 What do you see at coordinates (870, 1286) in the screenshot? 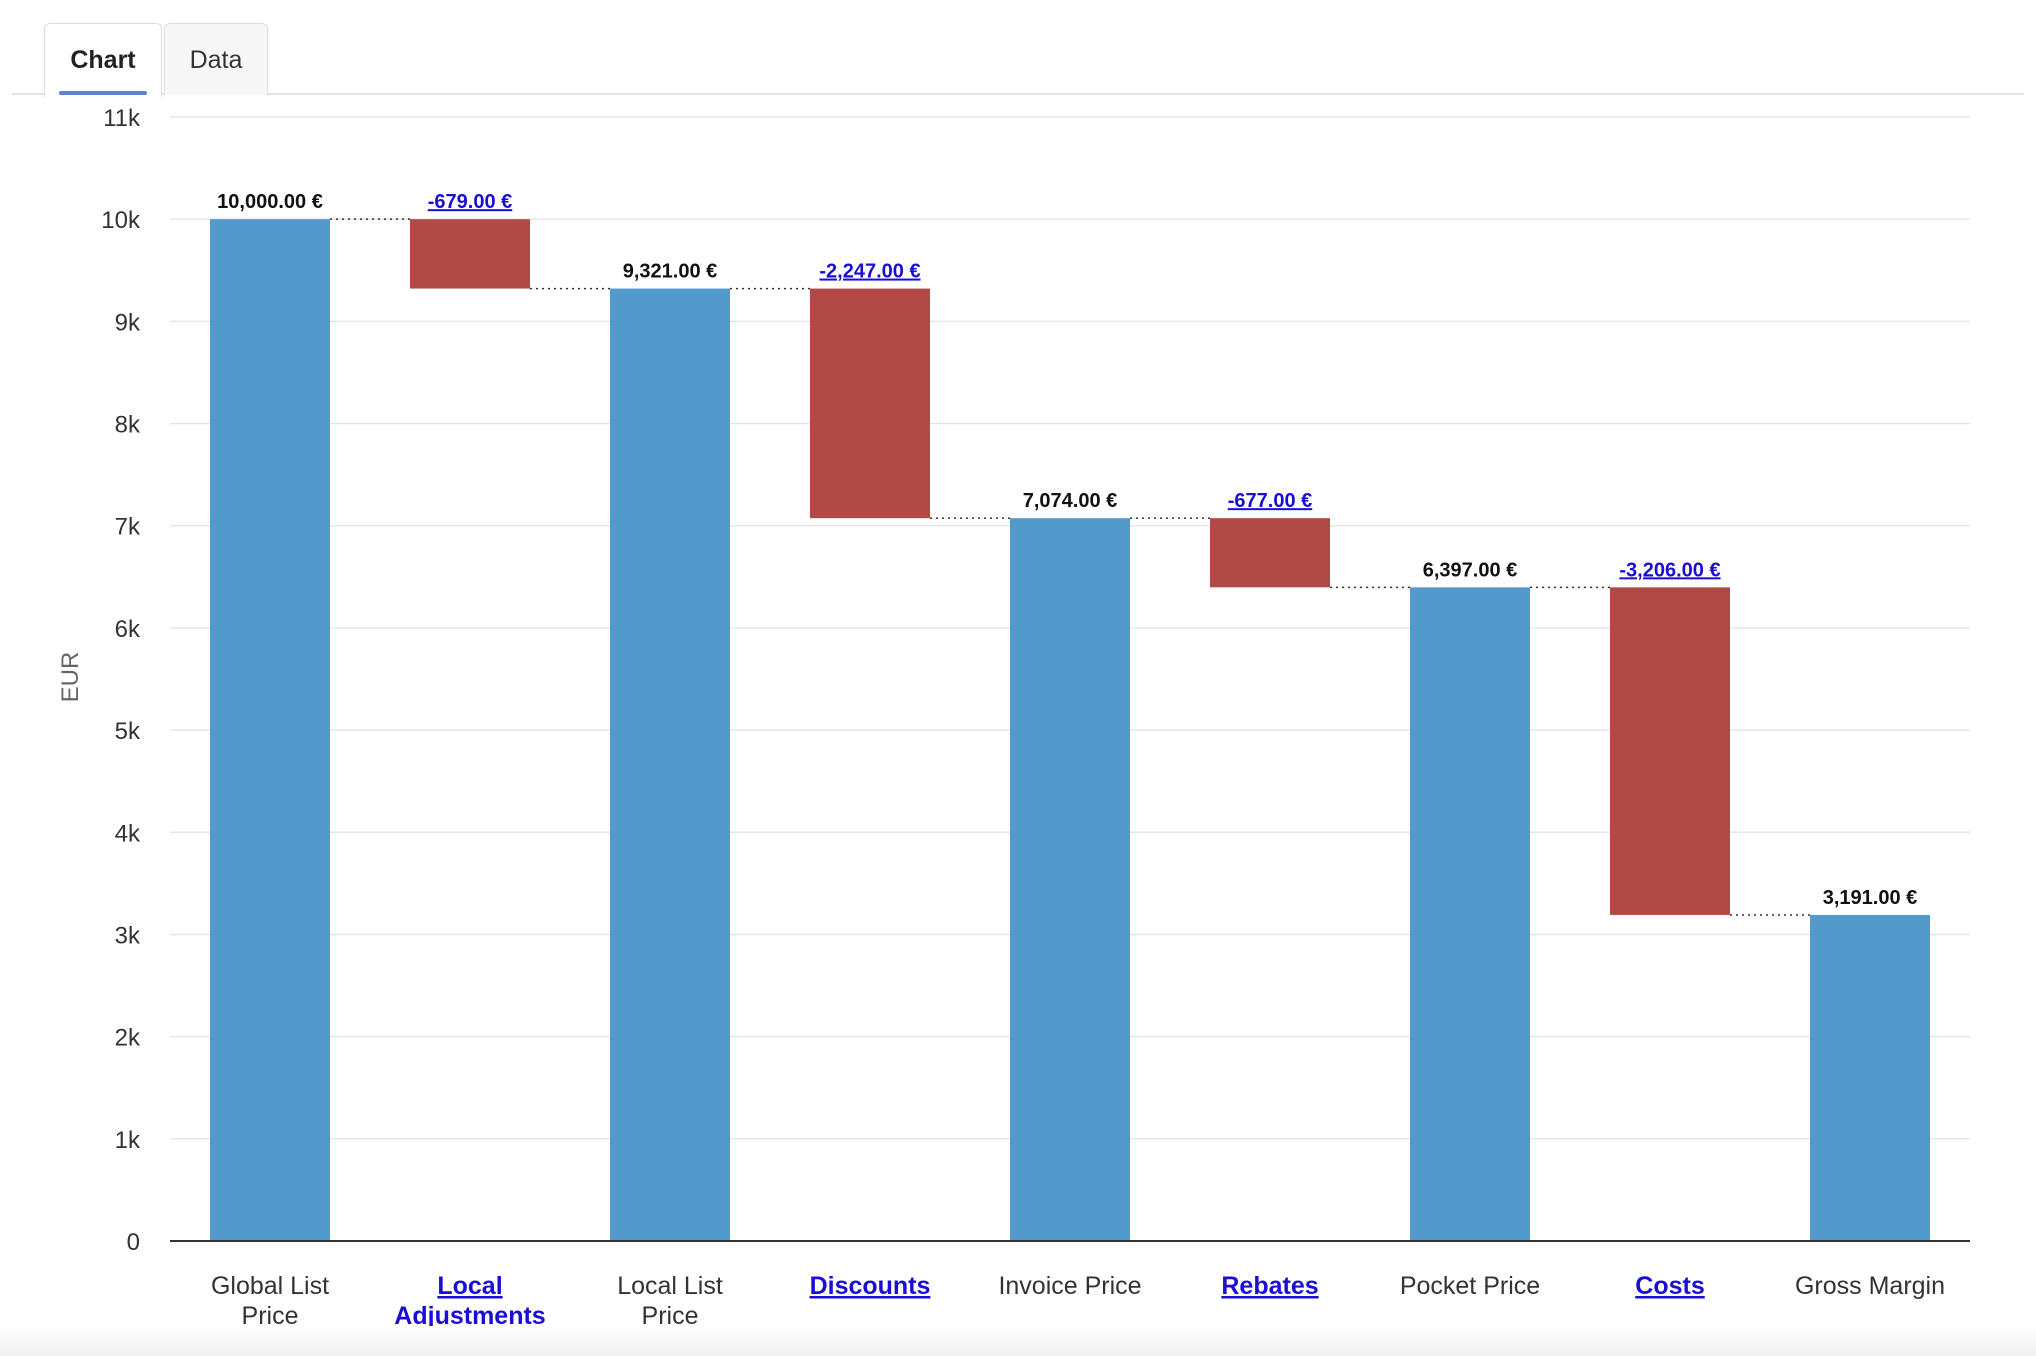
I see `x-category-label: Discounts` at bounding box center [870, 1286].